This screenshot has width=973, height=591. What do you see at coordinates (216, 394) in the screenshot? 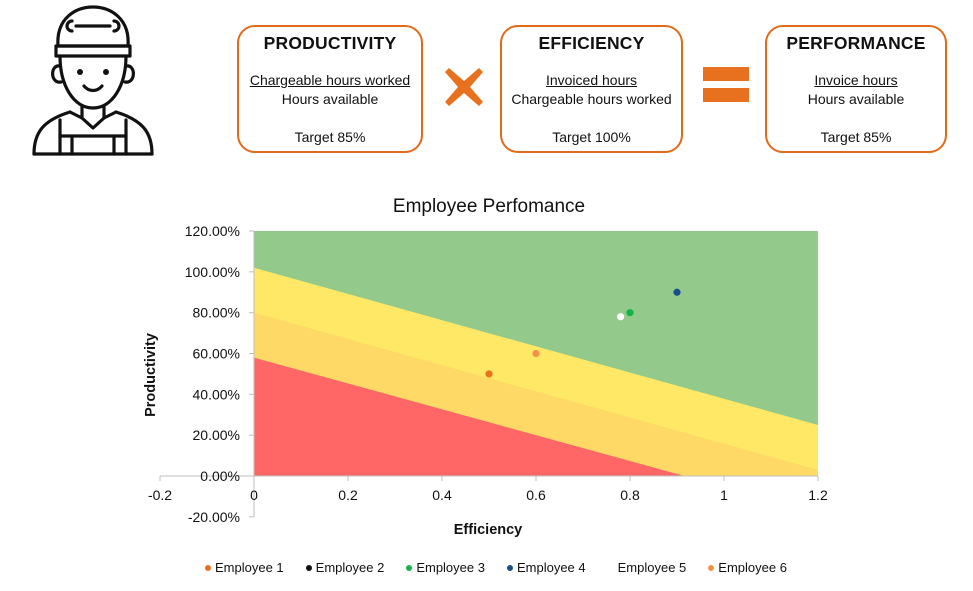
I see `y-tick-label: 40.00%` at bounding box center [216, 394].